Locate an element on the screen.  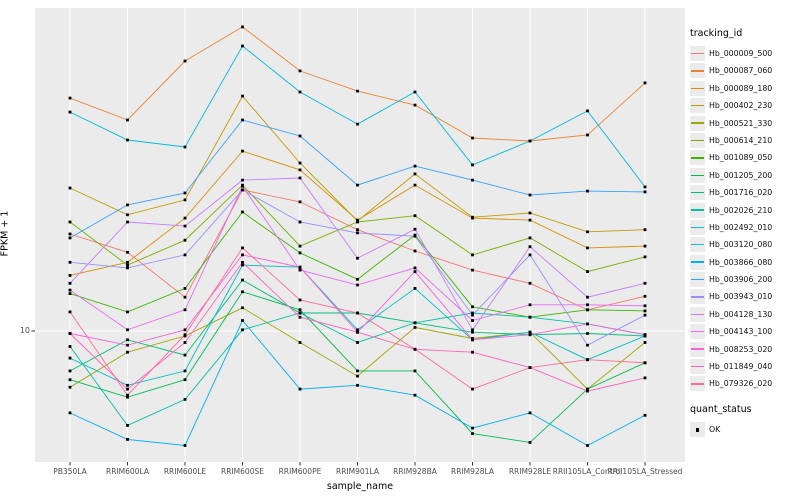
legend-item: Hb_000402_230 is located at coordinates (744, 106).